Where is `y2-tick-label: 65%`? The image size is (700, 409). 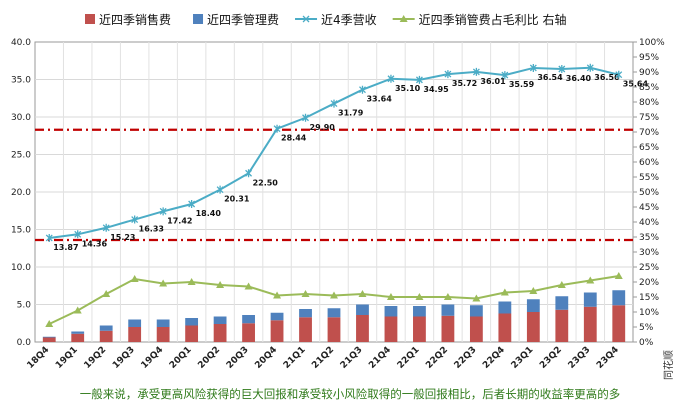
y2-tick-label: 65% is located at coordinates (649, 148).